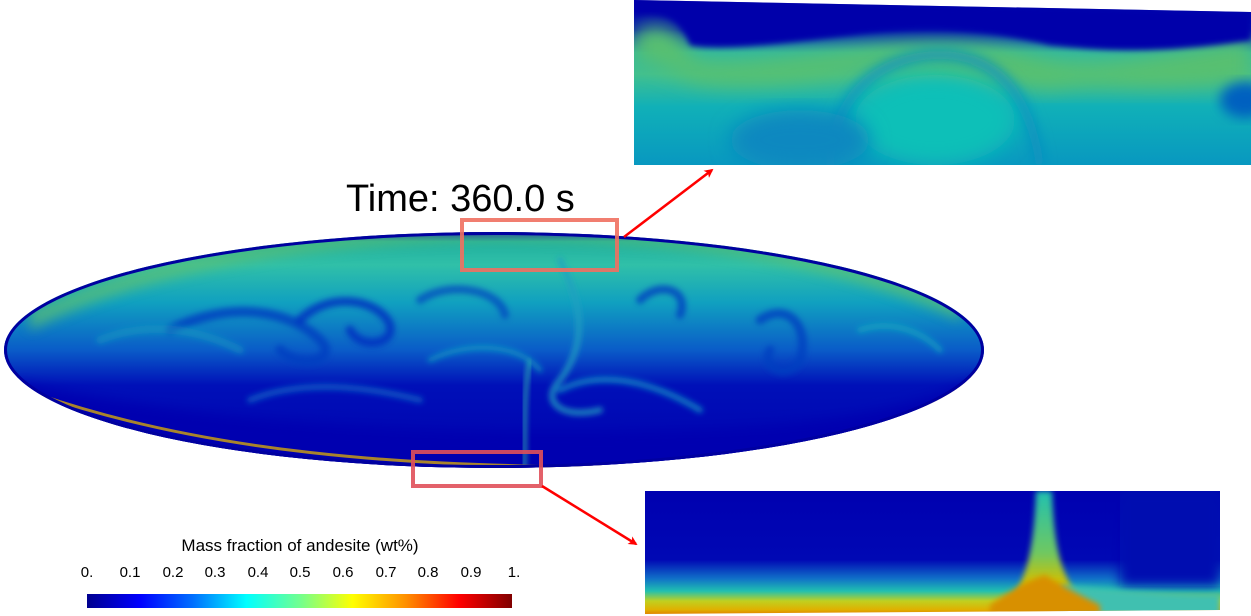 The height and width of the screenshot is (616, 1251). I want to click on colorbar-tick: 0.1, so click(130, 572).